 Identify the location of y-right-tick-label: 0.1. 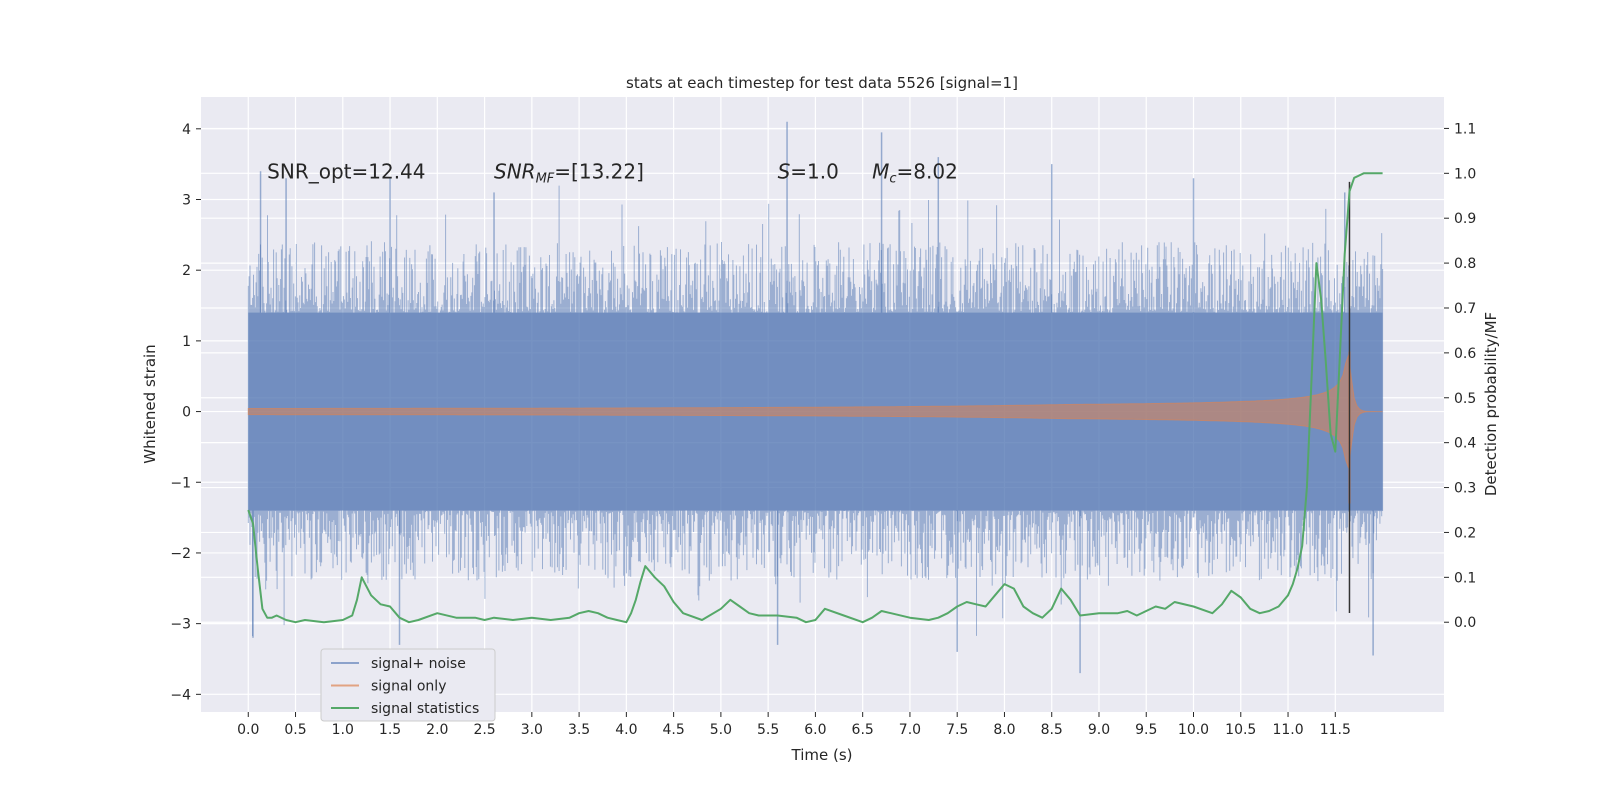
(1465, 578).